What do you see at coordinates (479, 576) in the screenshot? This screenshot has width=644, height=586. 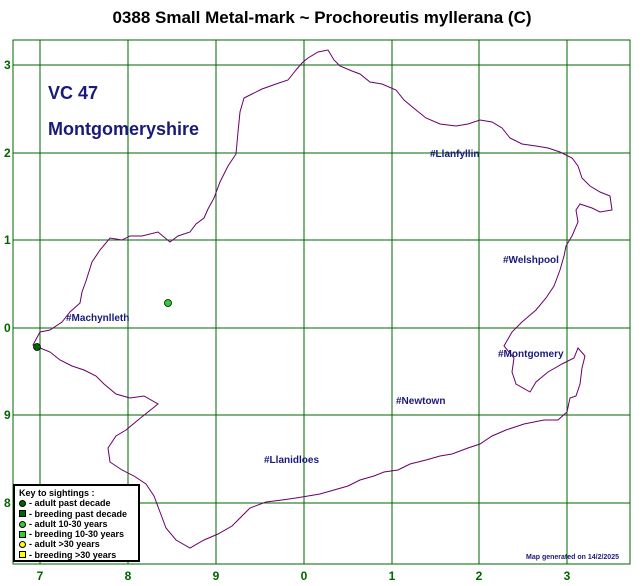 I see `x-tick-label: 2` at bounding box center [479, 576].